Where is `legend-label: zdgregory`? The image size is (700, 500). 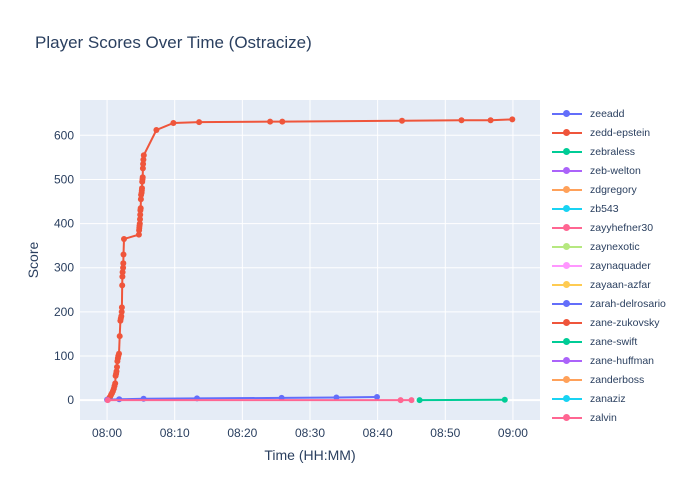 legend-label: zdgregory is located at coordinates (613, 189).